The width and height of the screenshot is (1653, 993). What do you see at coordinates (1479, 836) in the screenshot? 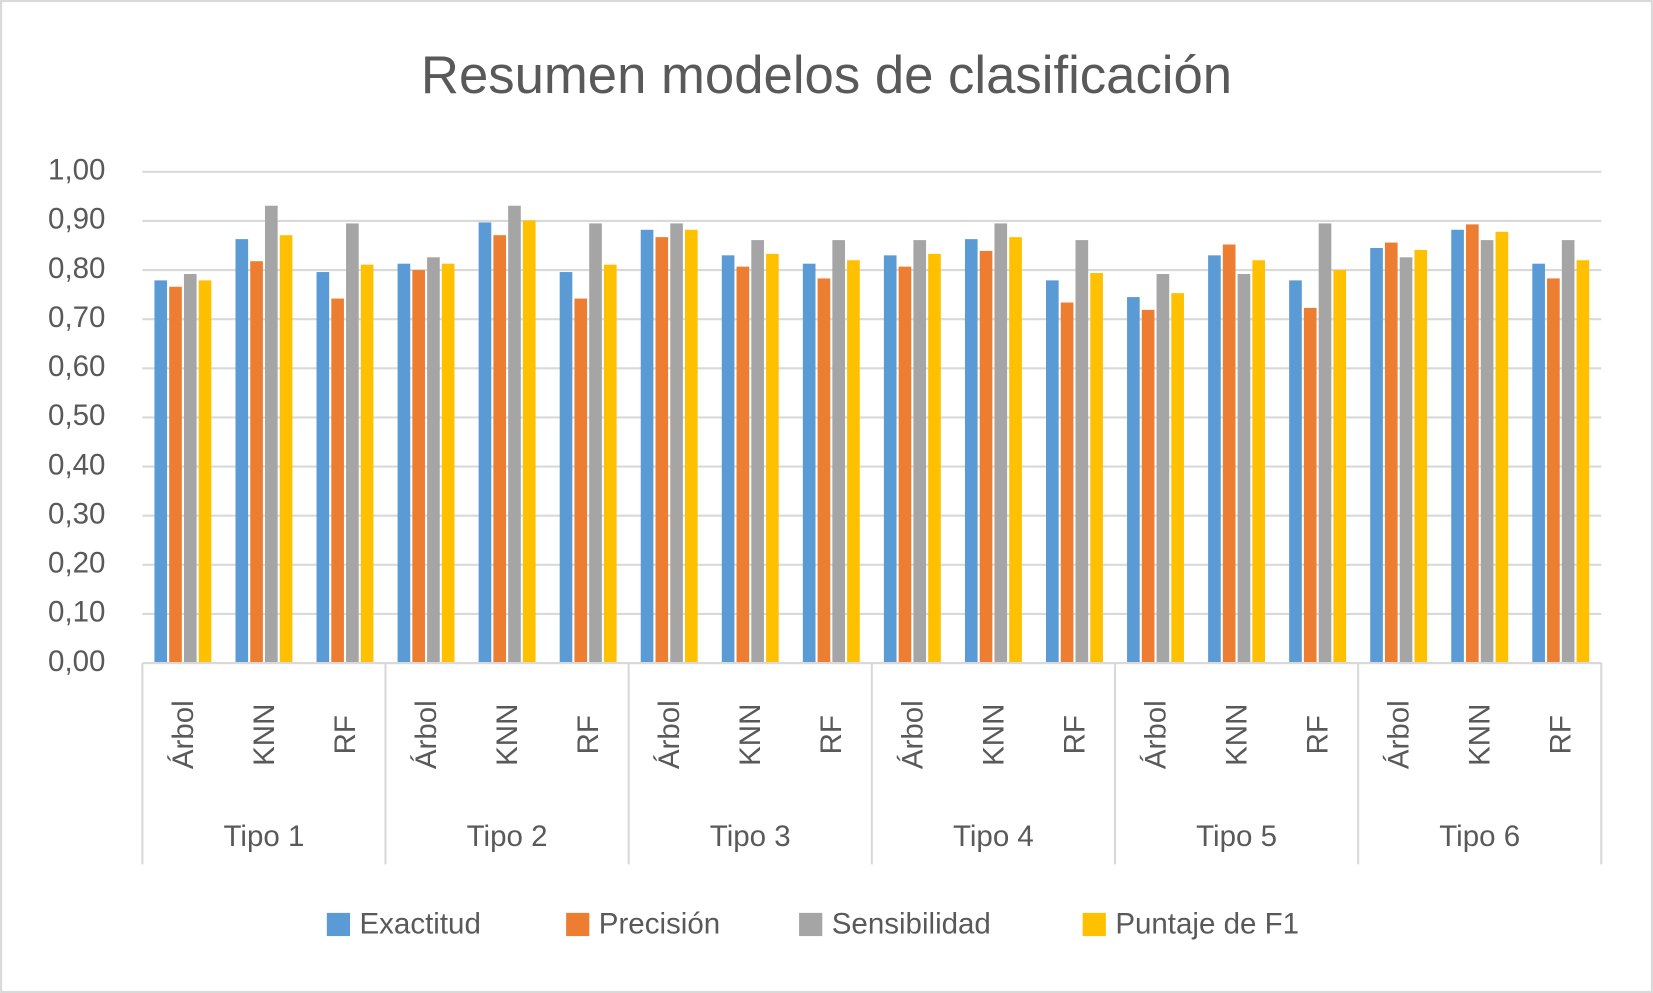
I see `group-label: Tipo 6` at bounding box center [1479, 836].